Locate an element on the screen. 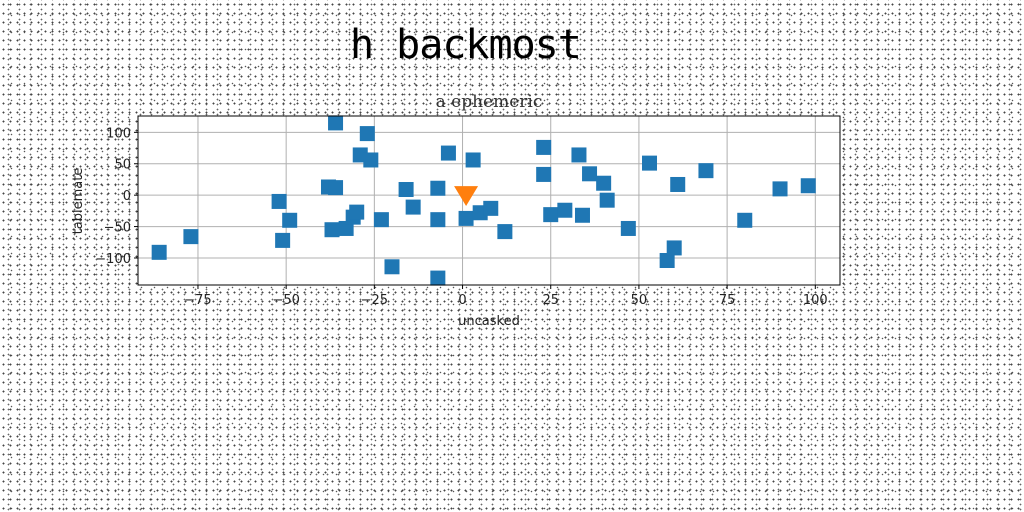 The height and width of the screenshot is (512, 1024). x-tick-label: 50 is located at coordinates (639, 300).